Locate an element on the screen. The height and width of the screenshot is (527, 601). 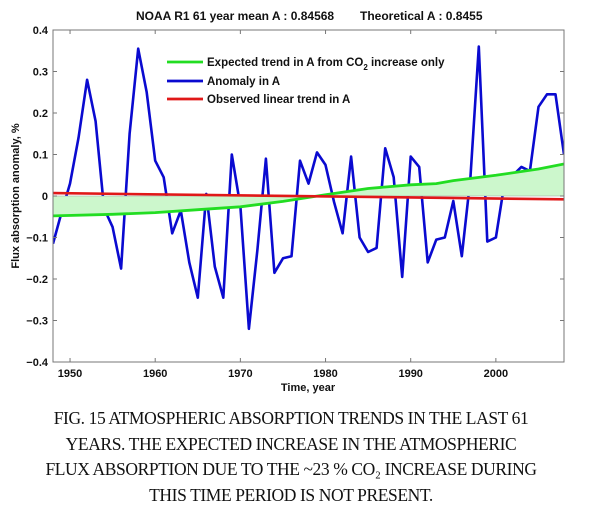
caption-line: THIS TIME PERIOD IS NOT PRESENT. is located at coordinates (291, 494).